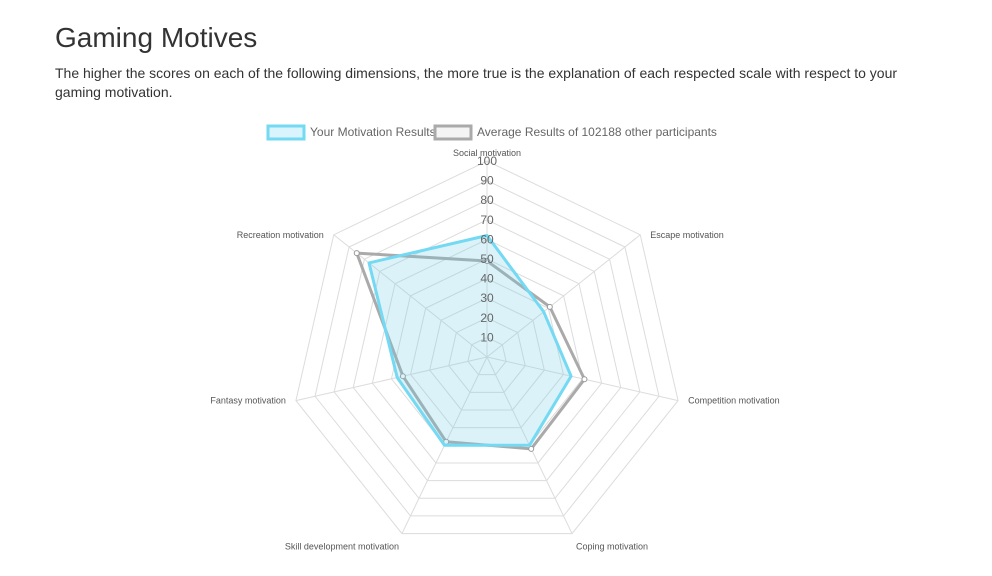 This screenshot has width=992, height=576. What do you see at coordinates (280, 235) in the screenshot?
I see `axis-label-recreation-motivation: Recreation motivation` at bounding box center [280, 235].